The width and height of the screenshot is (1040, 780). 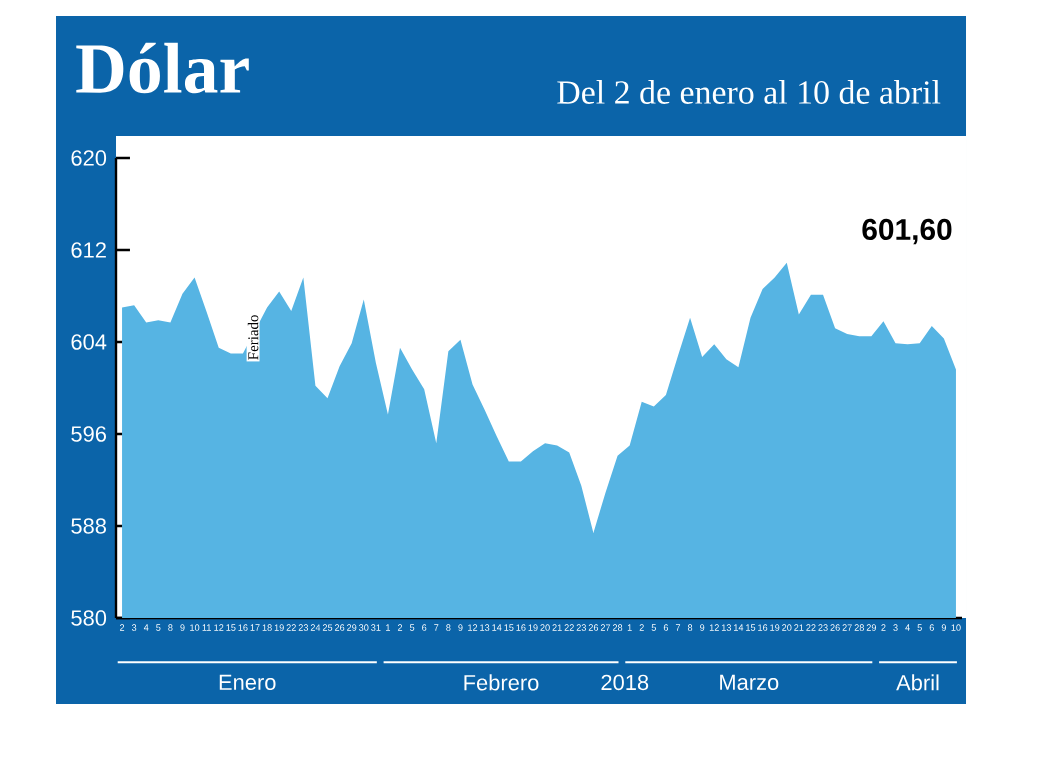 I want to click on y-tick-label: 620, so click(x=89, y=158).